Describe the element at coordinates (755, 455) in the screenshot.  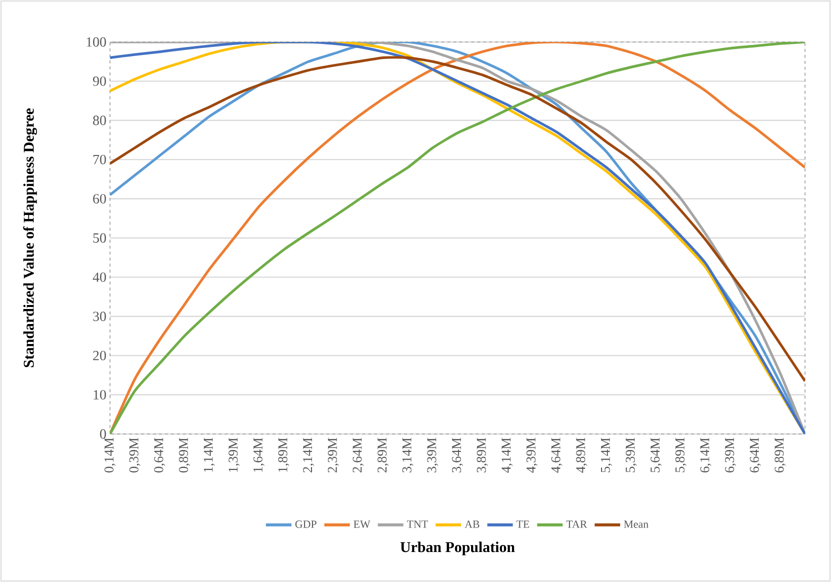
I see `x-tick-label: 6,64M` at that location.